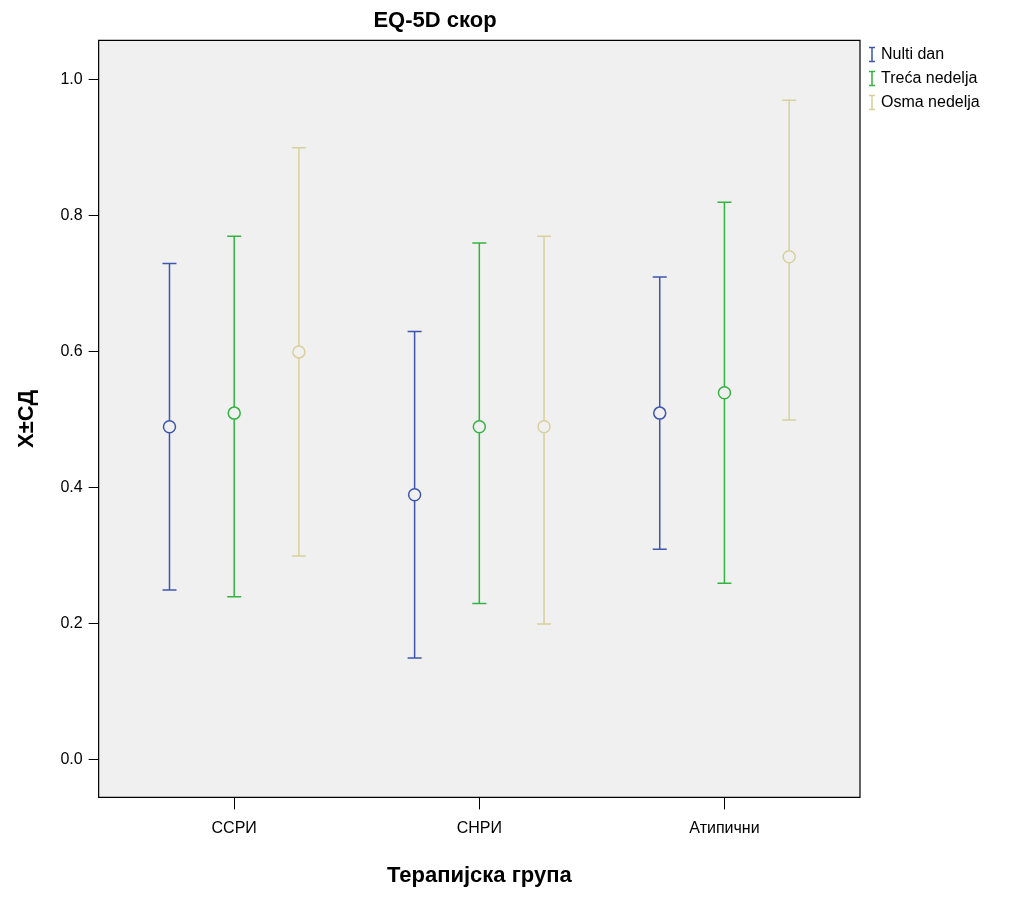  I want to click on legend-label: Osma nedelja, so click(930, 101).